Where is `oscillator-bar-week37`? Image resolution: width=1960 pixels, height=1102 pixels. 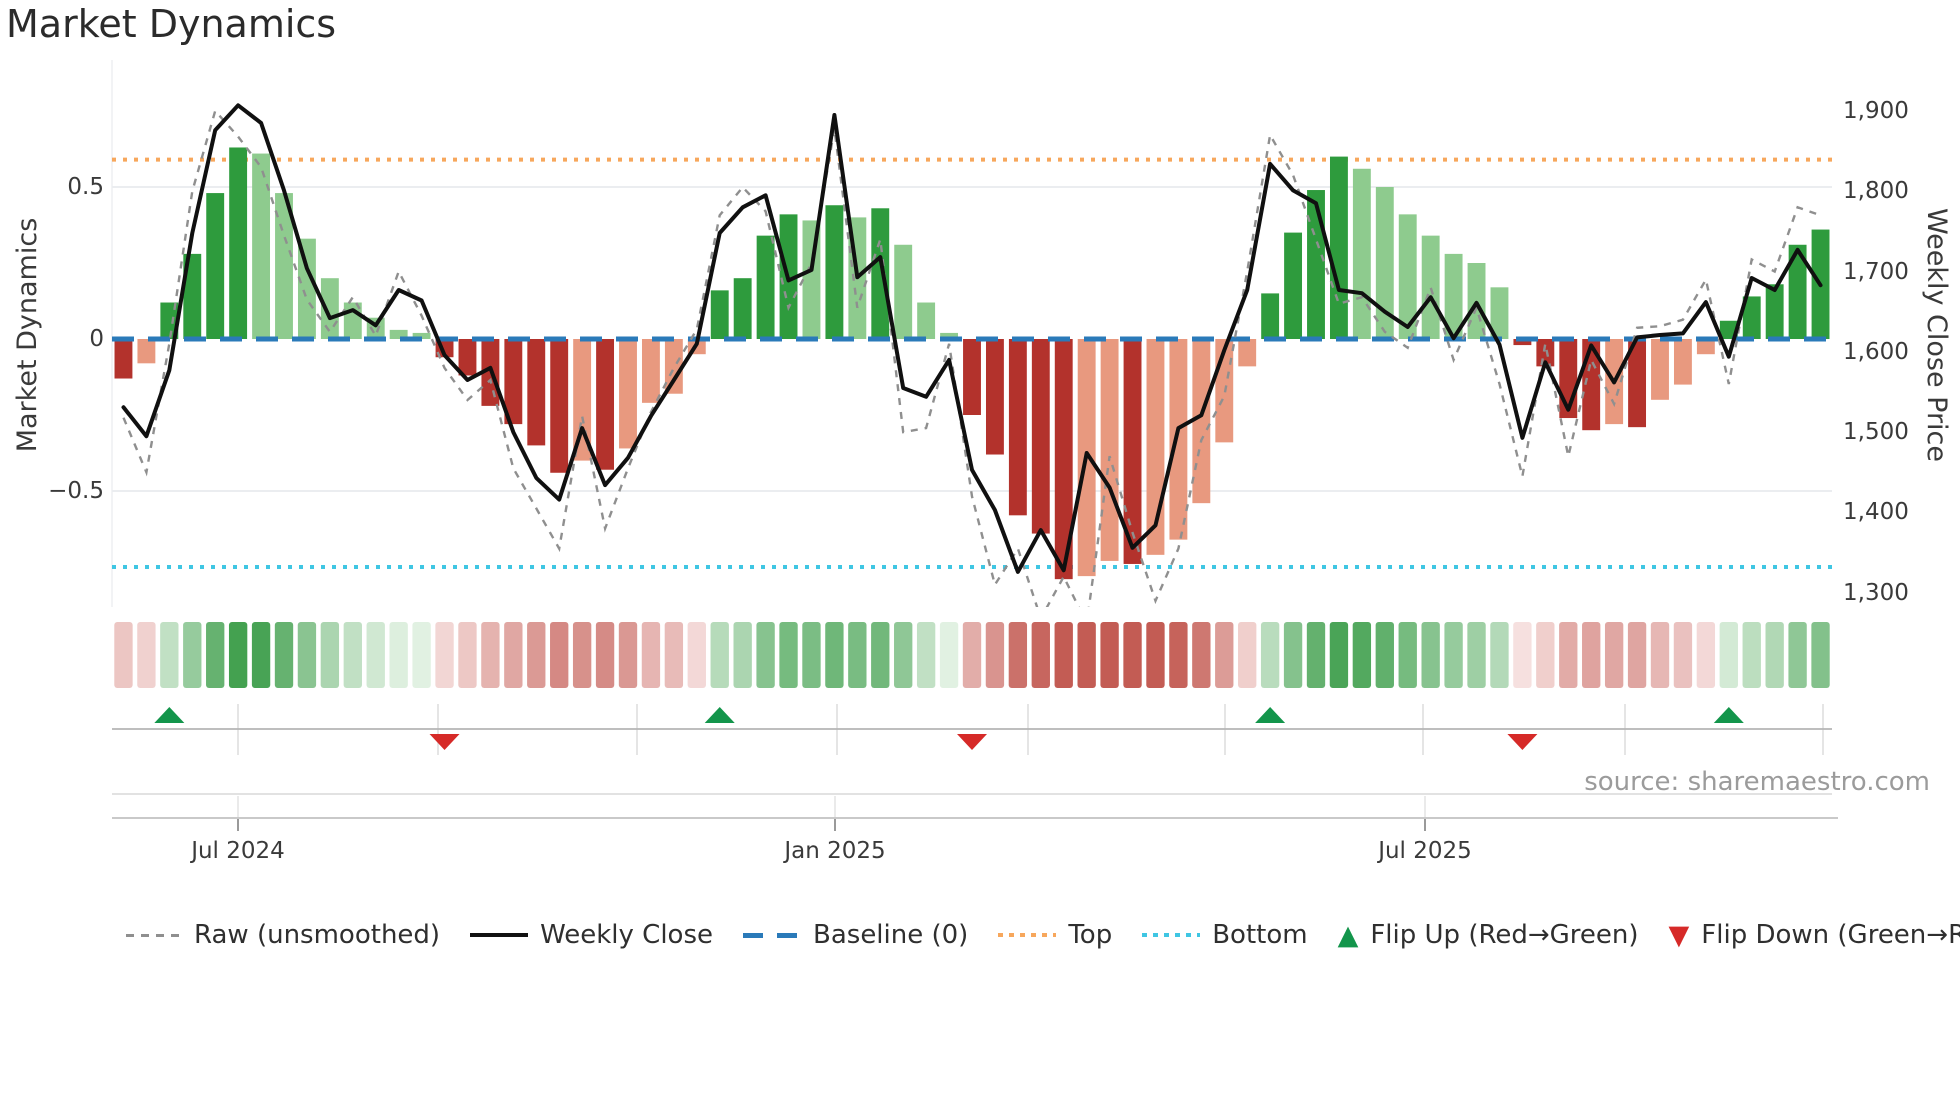
oscillator-bar-week37 is located at coordinates (949, 335).